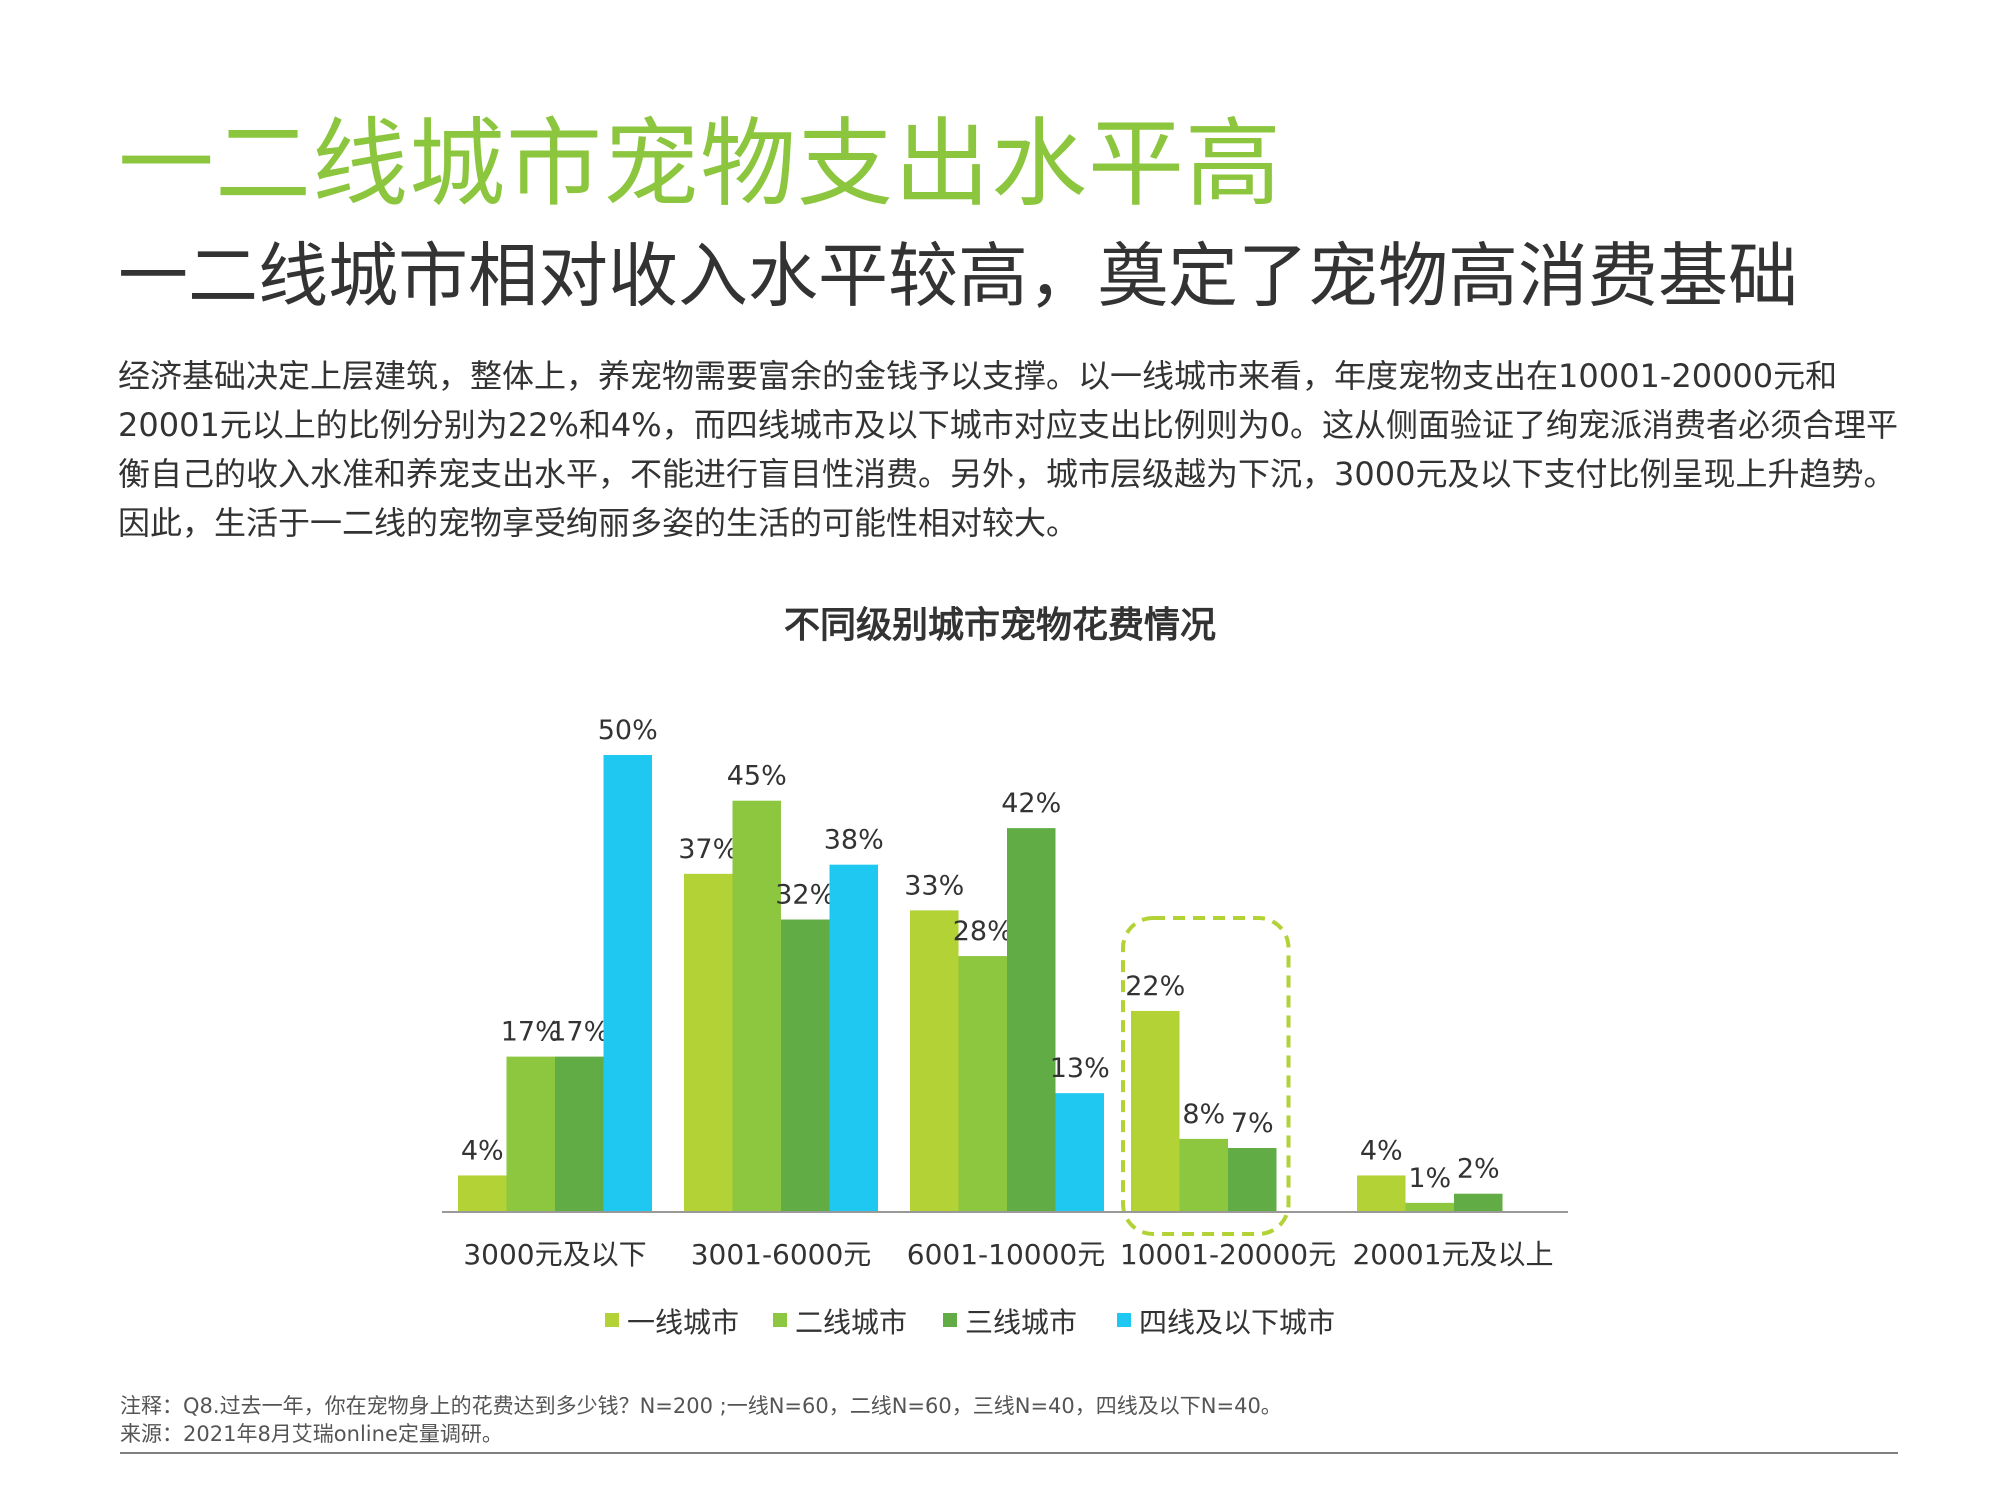 This screenshot has width=2000, height=1500. Describe the element at coordinates (531, 1032) in the screenshot. I see `data-label-1-2: 17%` at that location.